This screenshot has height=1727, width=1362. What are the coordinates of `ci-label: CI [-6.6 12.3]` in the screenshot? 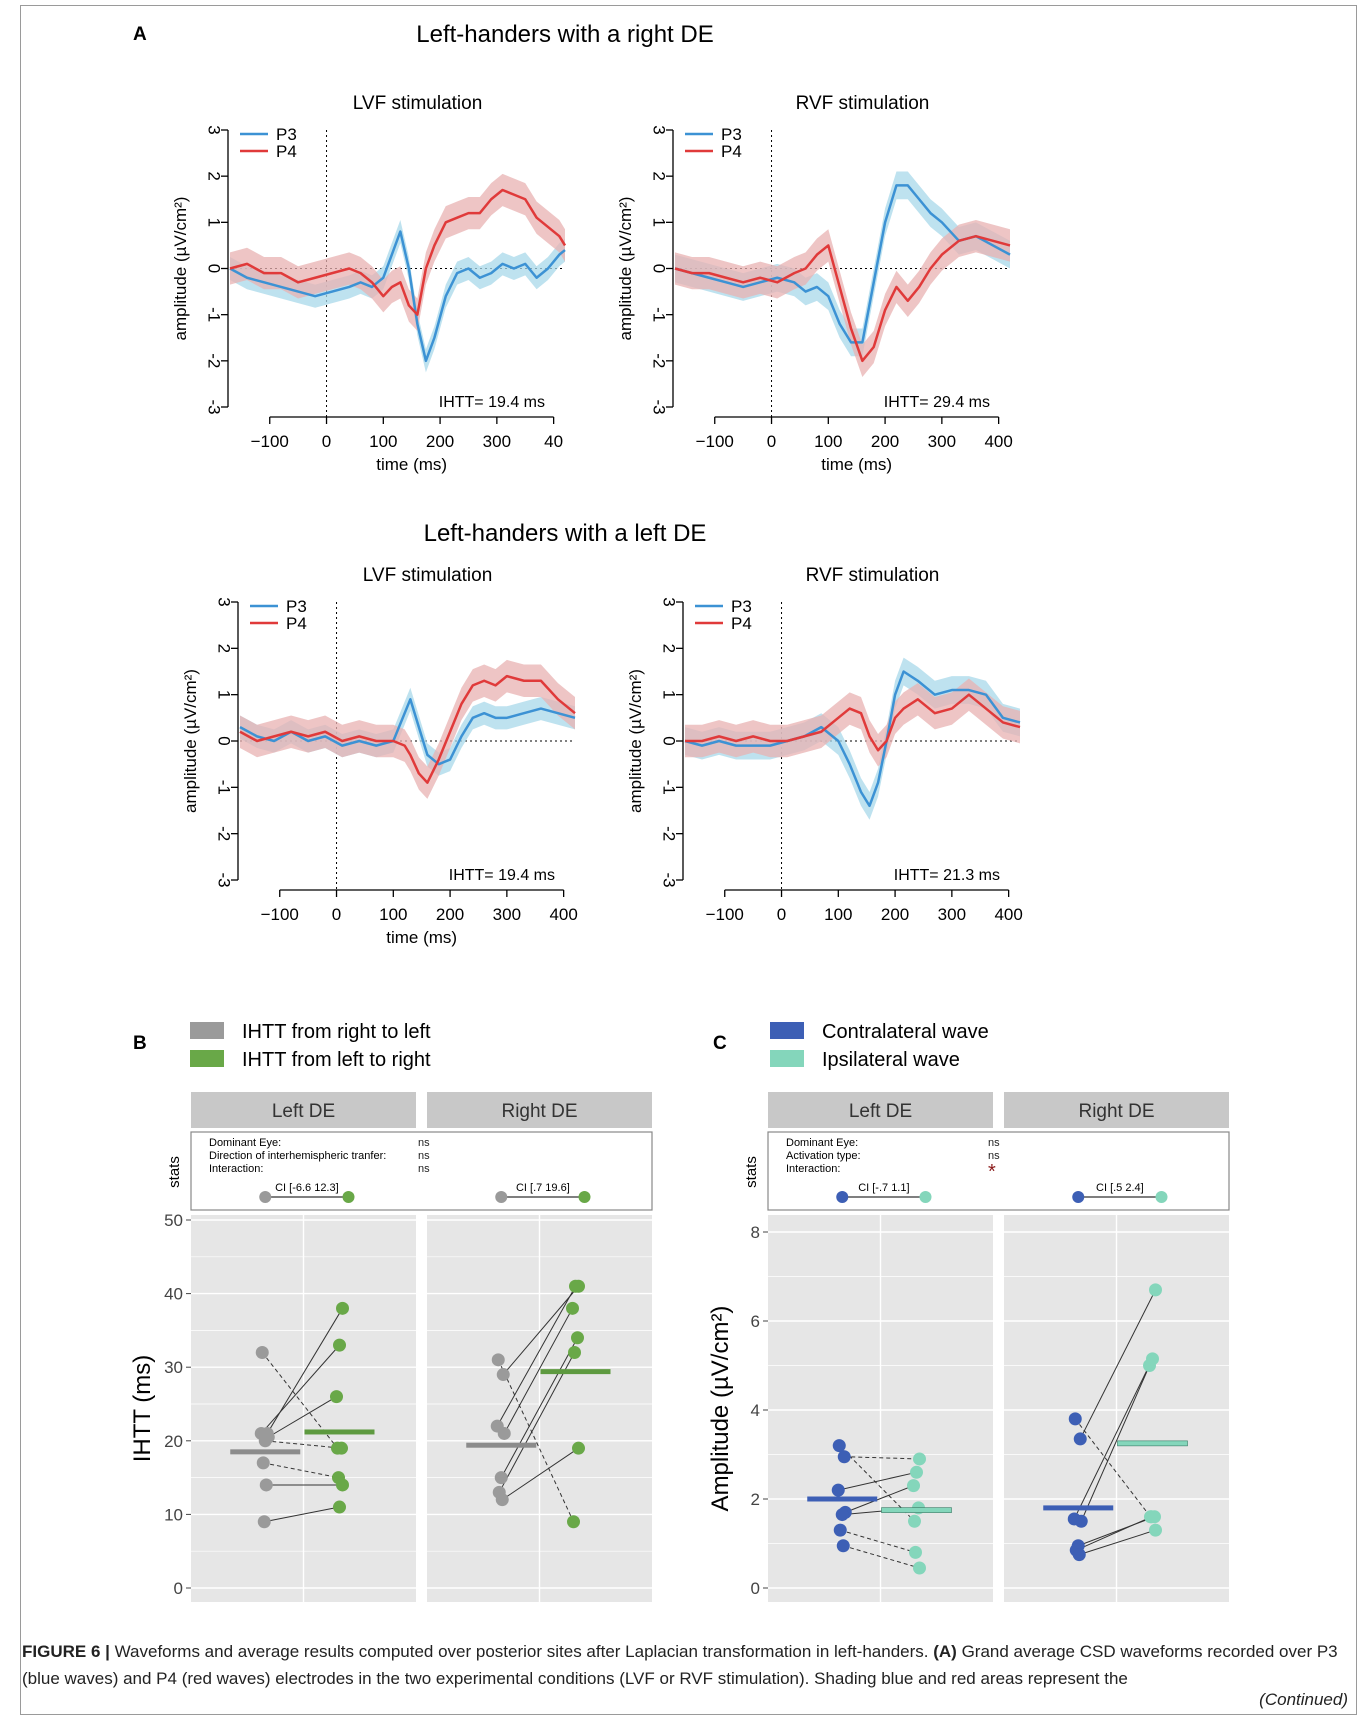 It's located at (307, 1188).